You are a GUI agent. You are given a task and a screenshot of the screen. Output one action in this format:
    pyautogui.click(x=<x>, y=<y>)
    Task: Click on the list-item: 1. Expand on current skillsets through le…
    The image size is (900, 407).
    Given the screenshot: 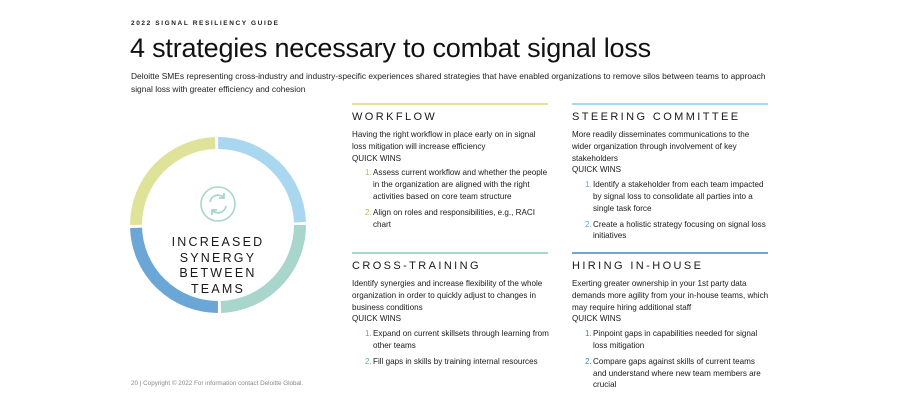 What is the action you would take?
    pyautogui.click(x=451, y=340)
    